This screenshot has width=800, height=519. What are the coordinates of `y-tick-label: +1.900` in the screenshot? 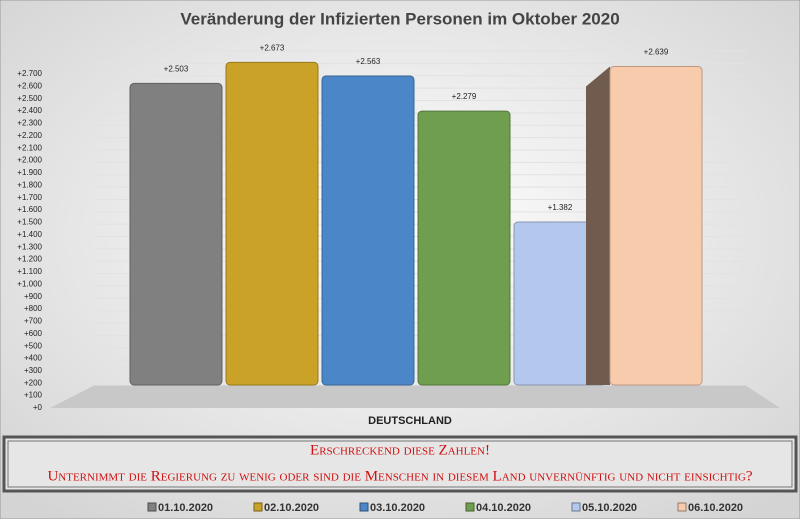 It's located at (29, 172).